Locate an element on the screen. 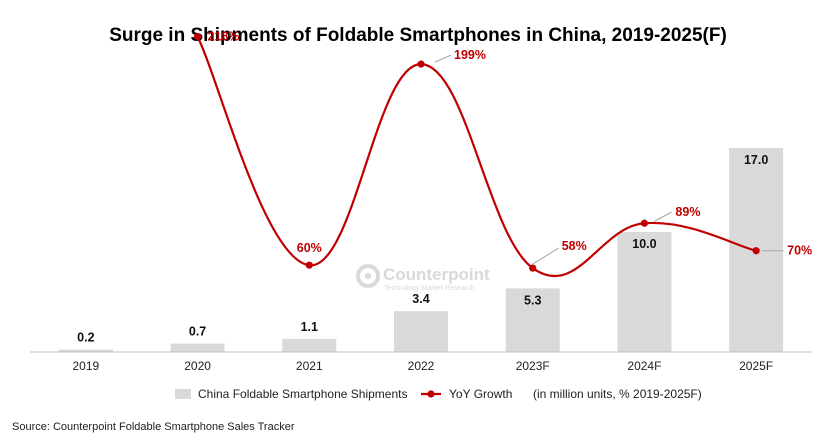  growth-value-label: 218% is located at coordinates (224, 37).